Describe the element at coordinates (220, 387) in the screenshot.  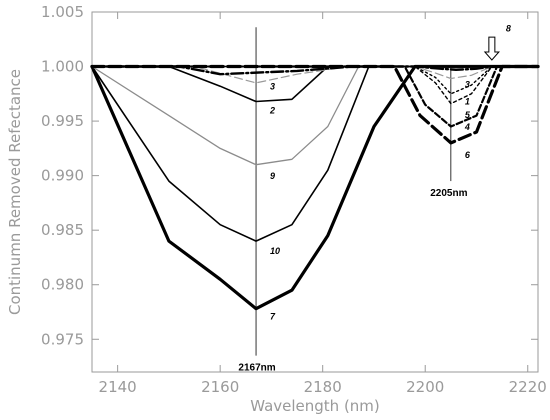
I see `x-tick-label: 2160` at that location.